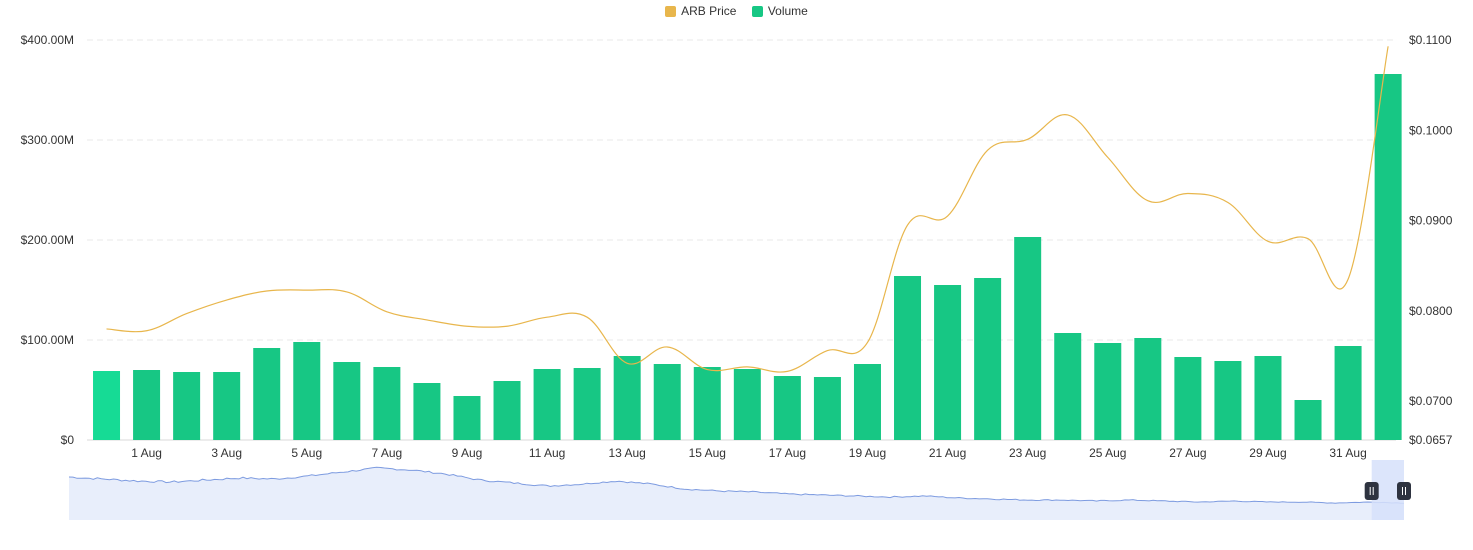 Image resolution: width=1473 pixels, height=550 pixels. What do you see at coordinates (1431, 221) in the screenshot?
I see `right-axis-tick-label: $0.0900` at bounding box center [1431, 221].